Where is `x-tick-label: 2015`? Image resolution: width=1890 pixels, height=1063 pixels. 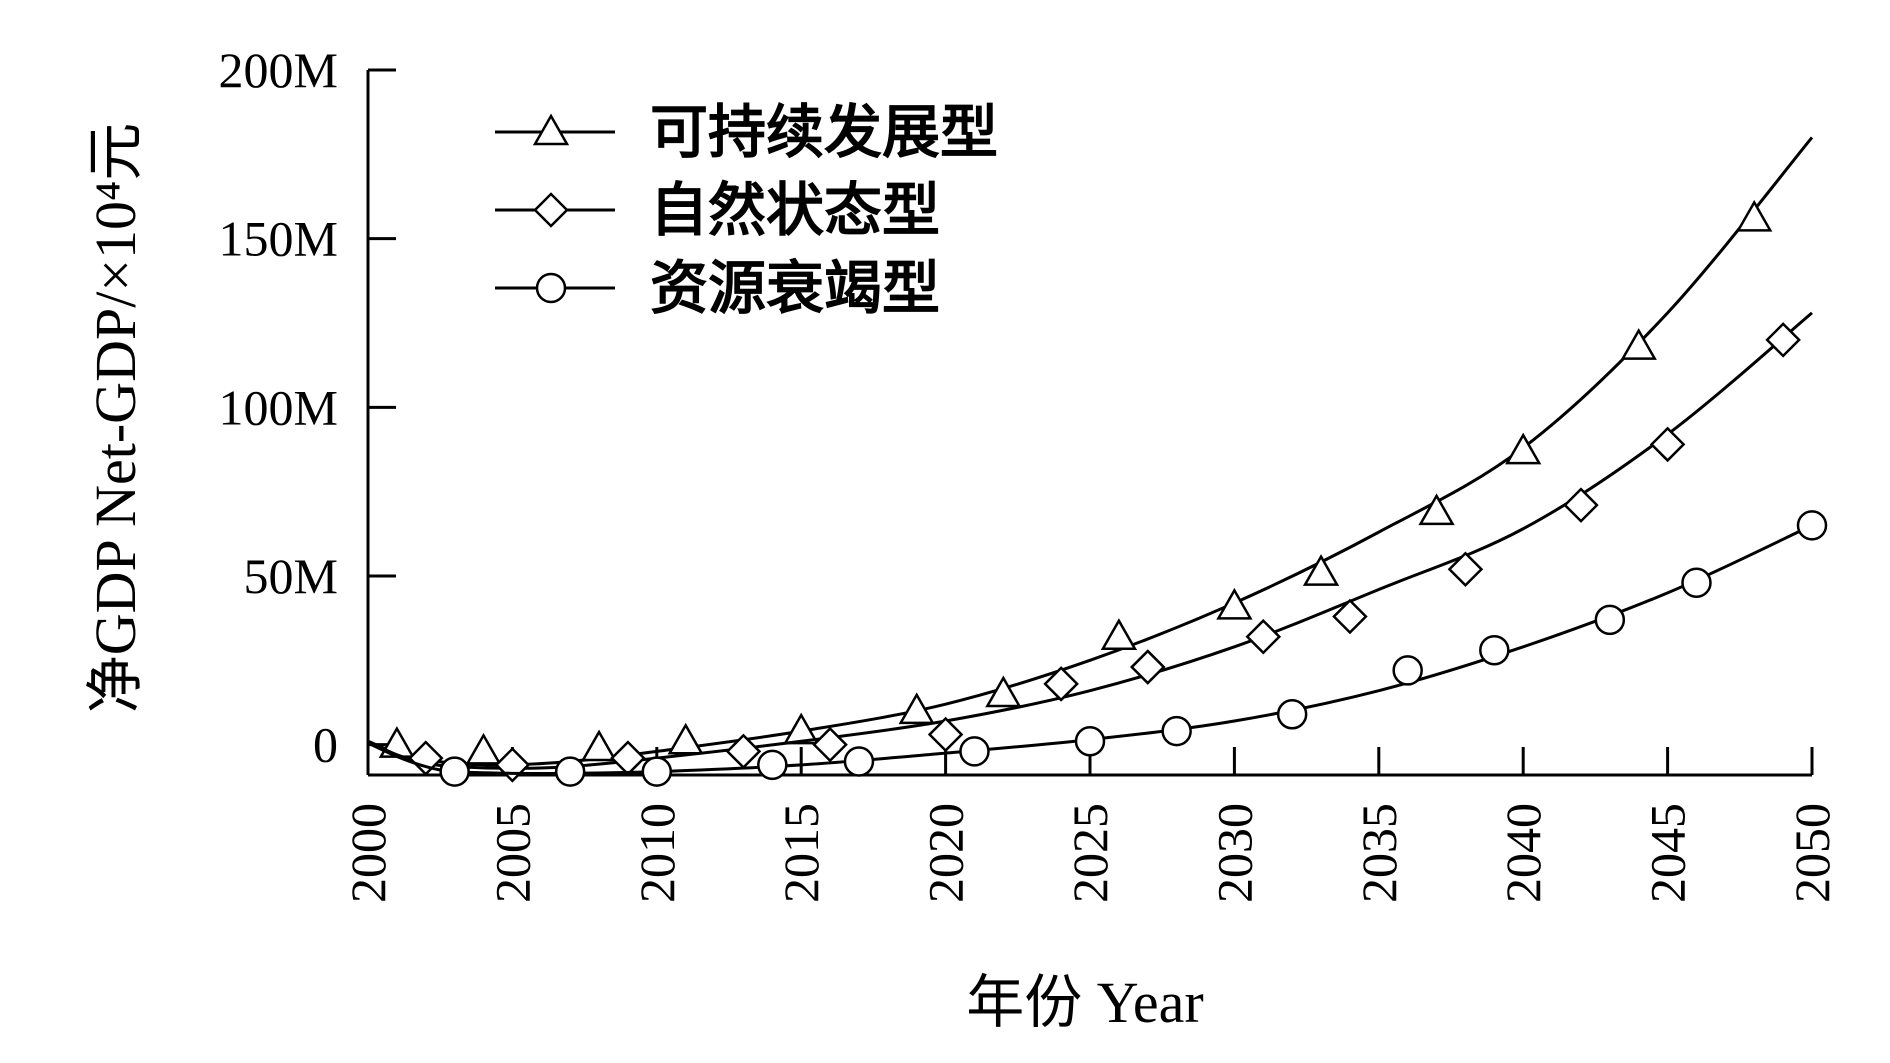 x-tick-label: 2015 is located at coordinates (801, 853).